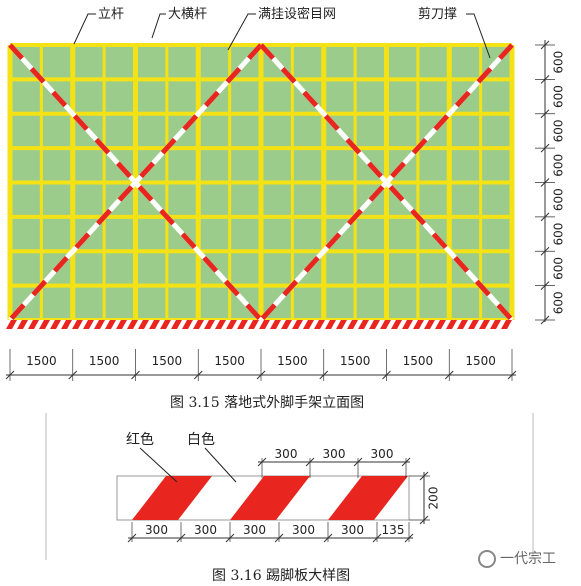  What do you see at coordinates (434, 498) in the screenshot?
I see `height-dim-label: 200` at bounding box center [434, 498].